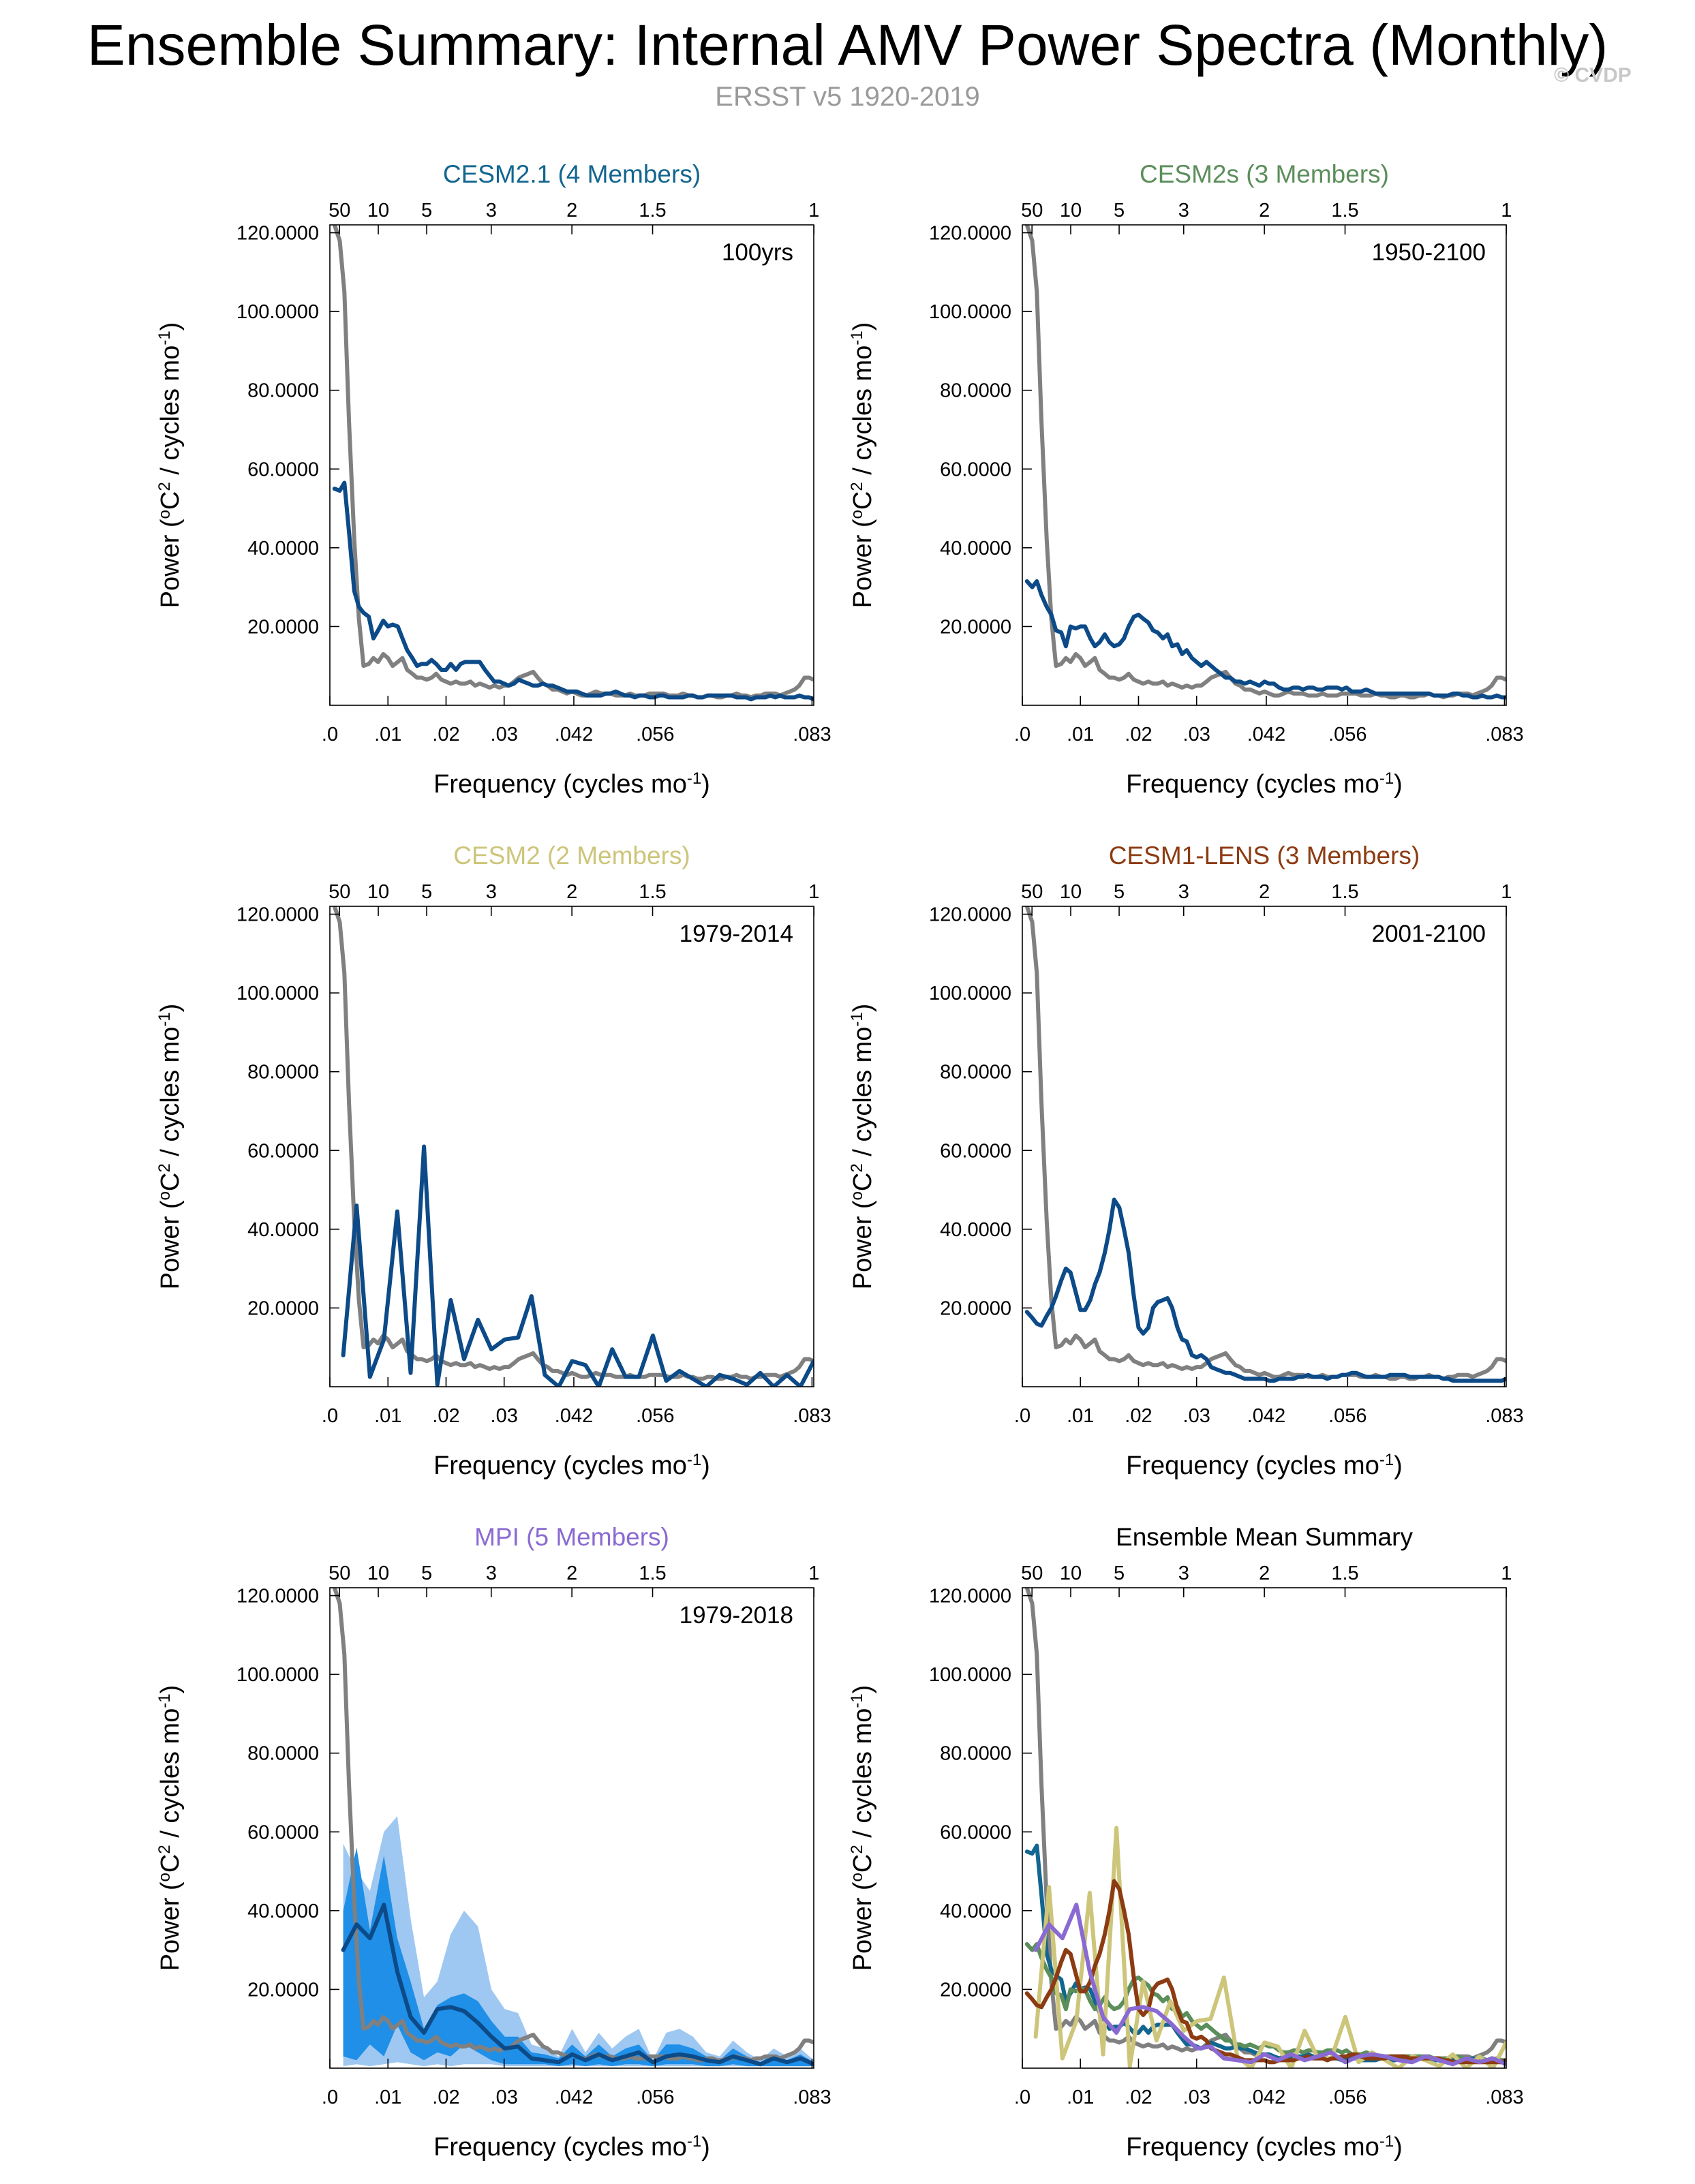 The image size is (1695, 2184). What do you see at coordinates (1429, 934) in the screenshot?
I see `panel-period-label: 2001-2100` at bounding box center [1429, 934].